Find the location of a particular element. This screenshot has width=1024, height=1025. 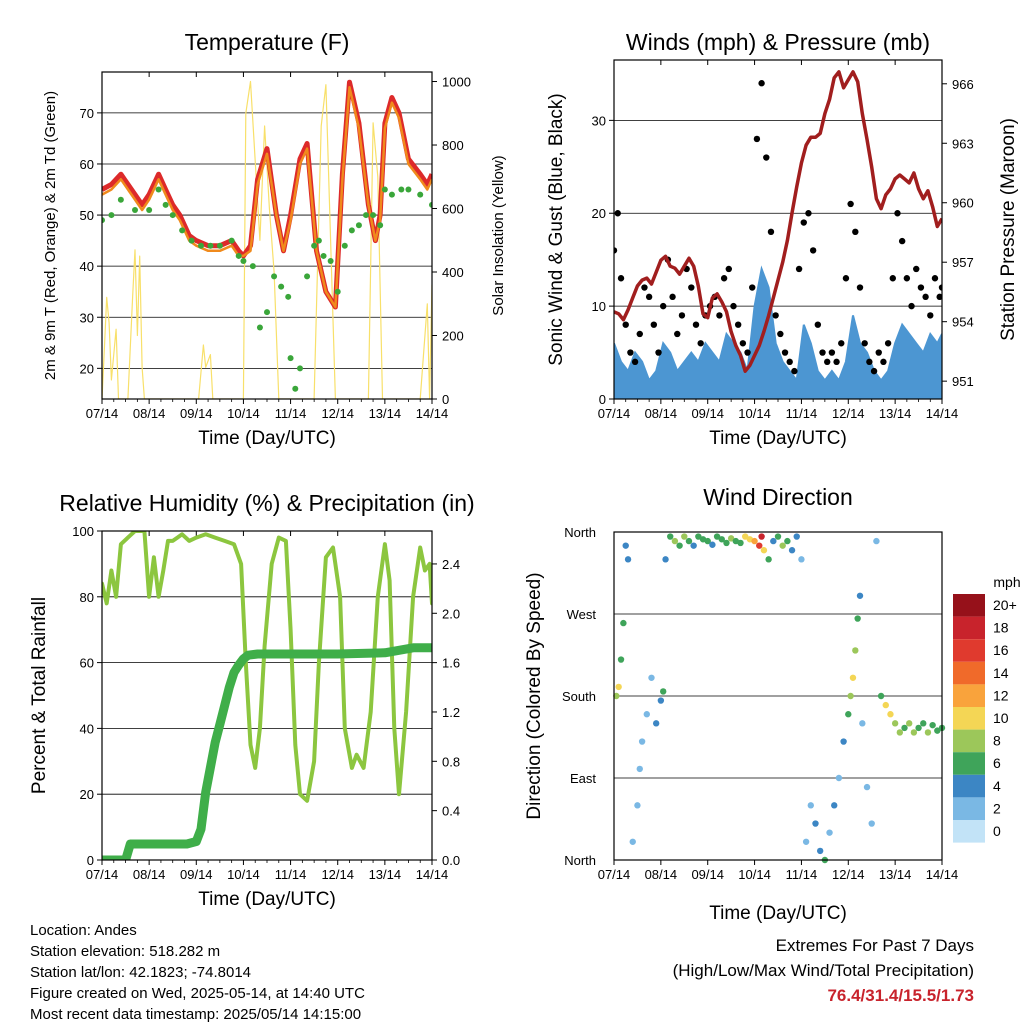

elevation-text: Station elevation: 518.282 m is located at coordinates (125, 951).